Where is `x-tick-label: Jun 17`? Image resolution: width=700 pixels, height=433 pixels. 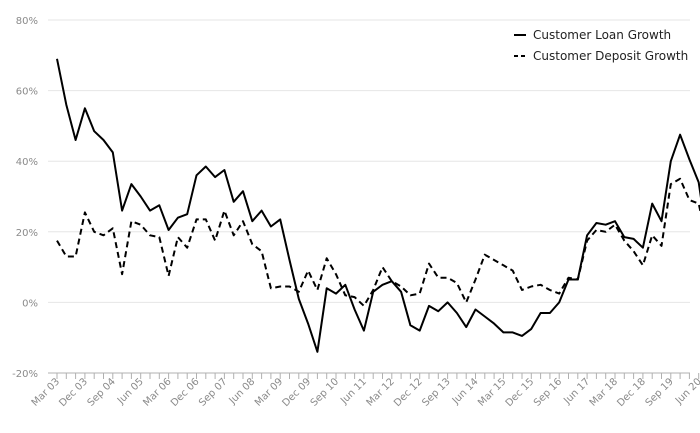 x-tick-label: Jun 17 is located at coordinates (576, 391).